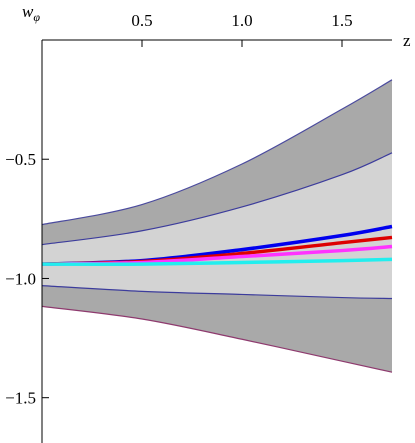  What do you see at coordinates (141, 20) in the screenshot?
I see `x-tick-label: 0.5` at bounding box center [141, 20].